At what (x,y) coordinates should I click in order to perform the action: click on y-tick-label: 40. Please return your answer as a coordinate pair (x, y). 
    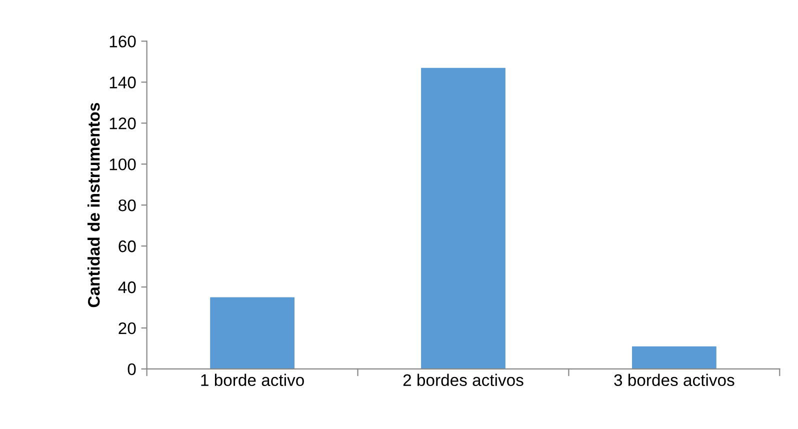
    Looking at the image, I should click on (127, 287).